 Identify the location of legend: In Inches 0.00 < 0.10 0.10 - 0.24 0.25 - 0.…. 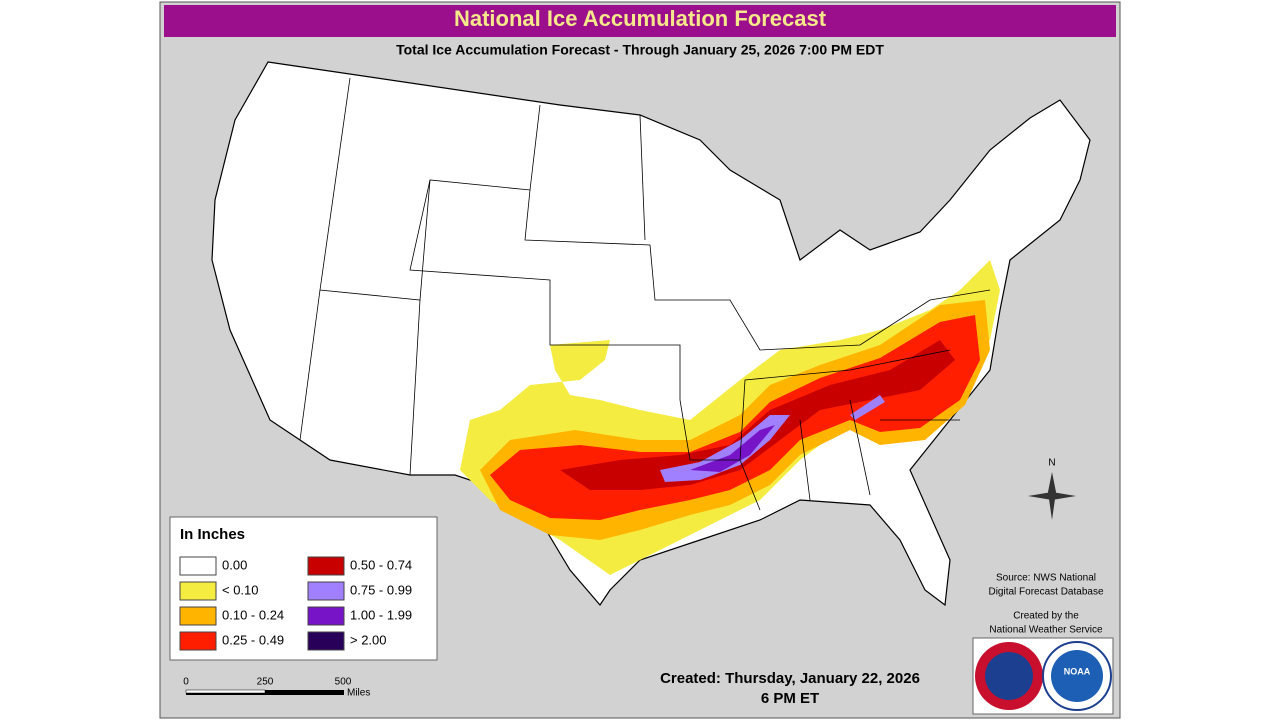
(303, 588).